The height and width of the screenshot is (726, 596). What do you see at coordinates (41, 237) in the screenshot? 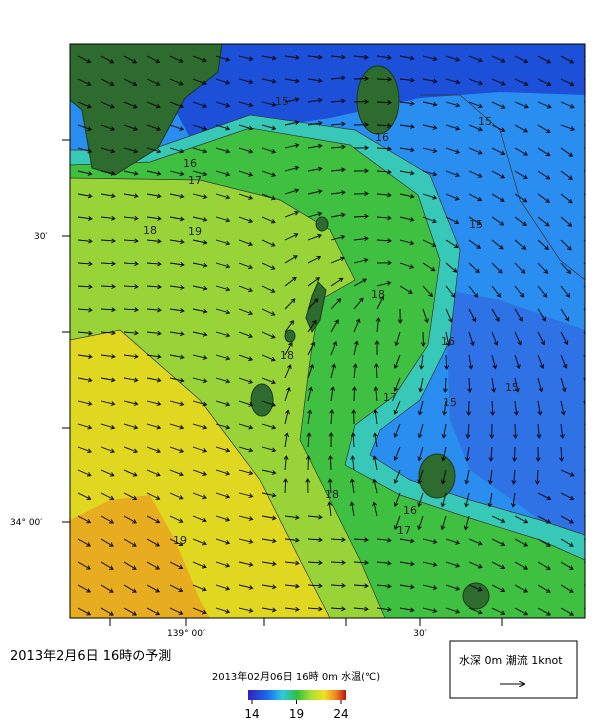
I see `lat-label: 30′` at bounding box center [41, 237].